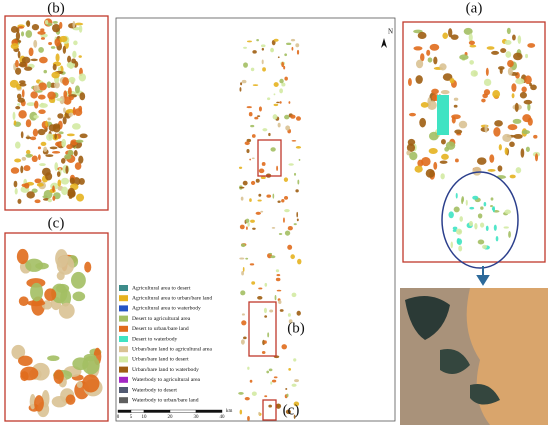 This screenshot has height=429, width=550. I want to click on inset-label: (b), so click(296, 328).